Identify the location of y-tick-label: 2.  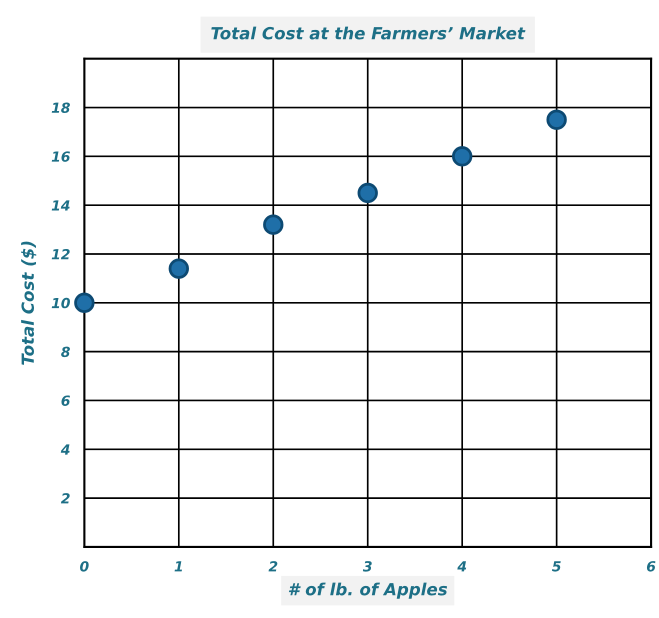
(65, 498).